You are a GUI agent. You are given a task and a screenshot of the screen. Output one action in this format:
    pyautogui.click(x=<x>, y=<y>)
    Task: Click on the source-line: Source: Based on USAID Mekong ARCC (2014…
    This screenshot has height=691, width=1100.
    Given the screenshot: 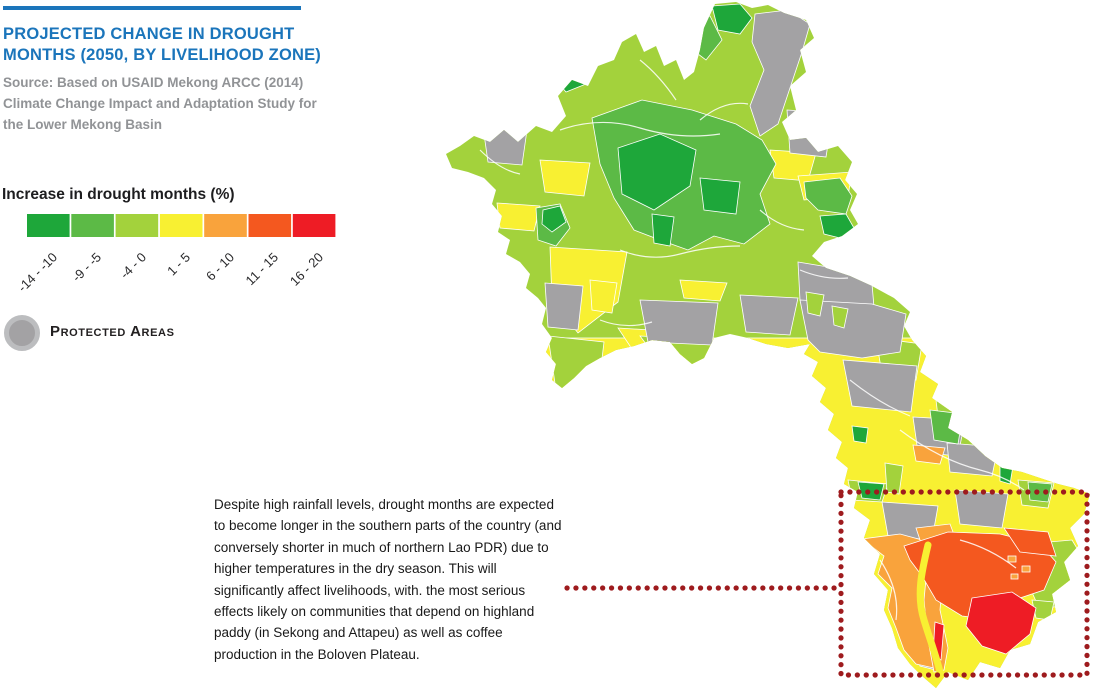 What is the action you would take?
    pyautogui.click(x=153, y=82)
    